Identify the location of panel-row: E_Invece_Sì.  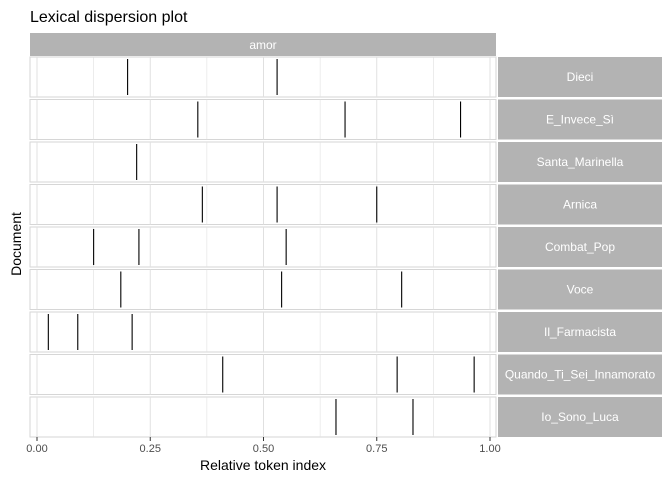
(345, 119).